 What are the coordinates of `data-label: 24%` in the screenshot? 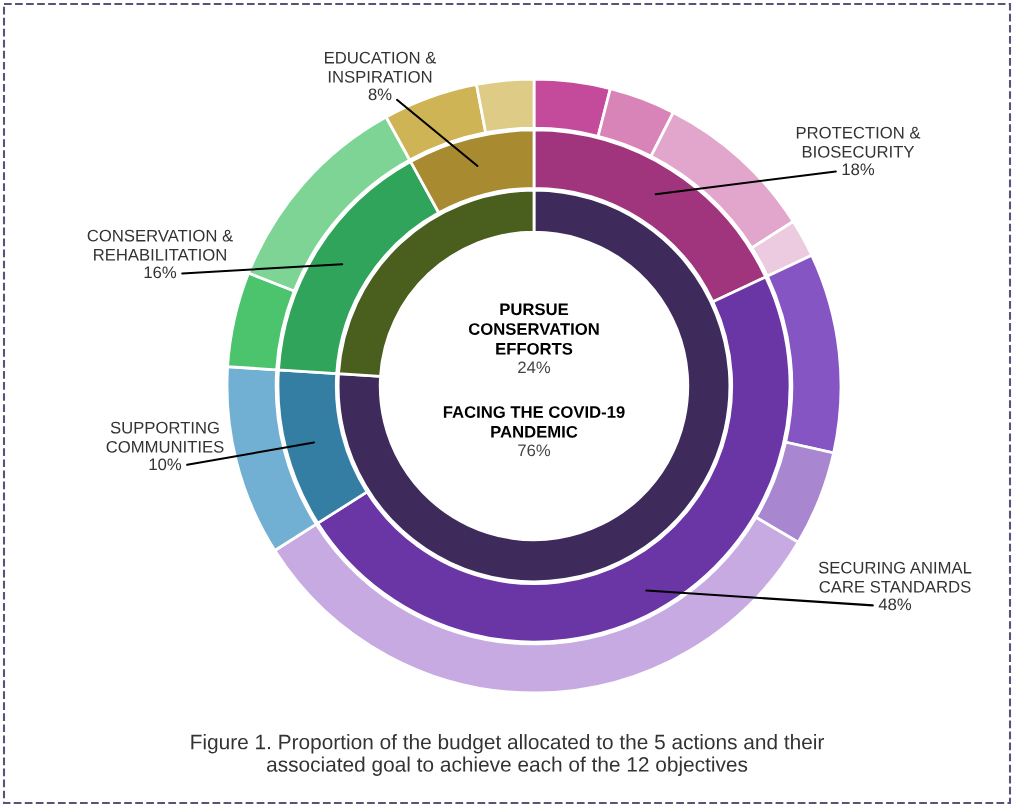 It's located at (534, 367).